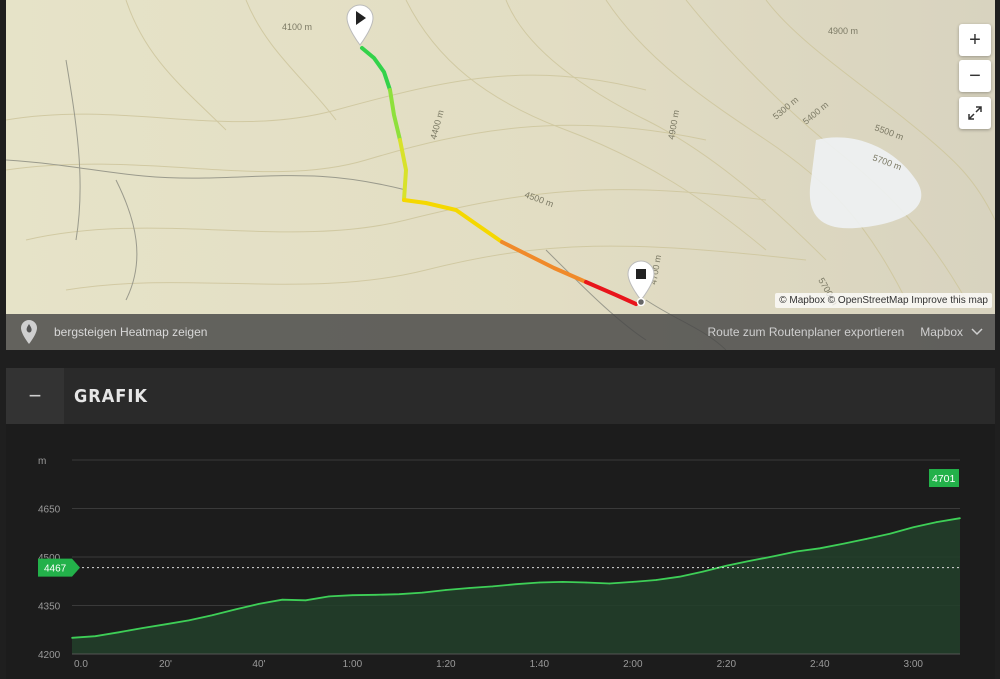  I want to click on x-tick-label: 3:00, so click(914, 664).